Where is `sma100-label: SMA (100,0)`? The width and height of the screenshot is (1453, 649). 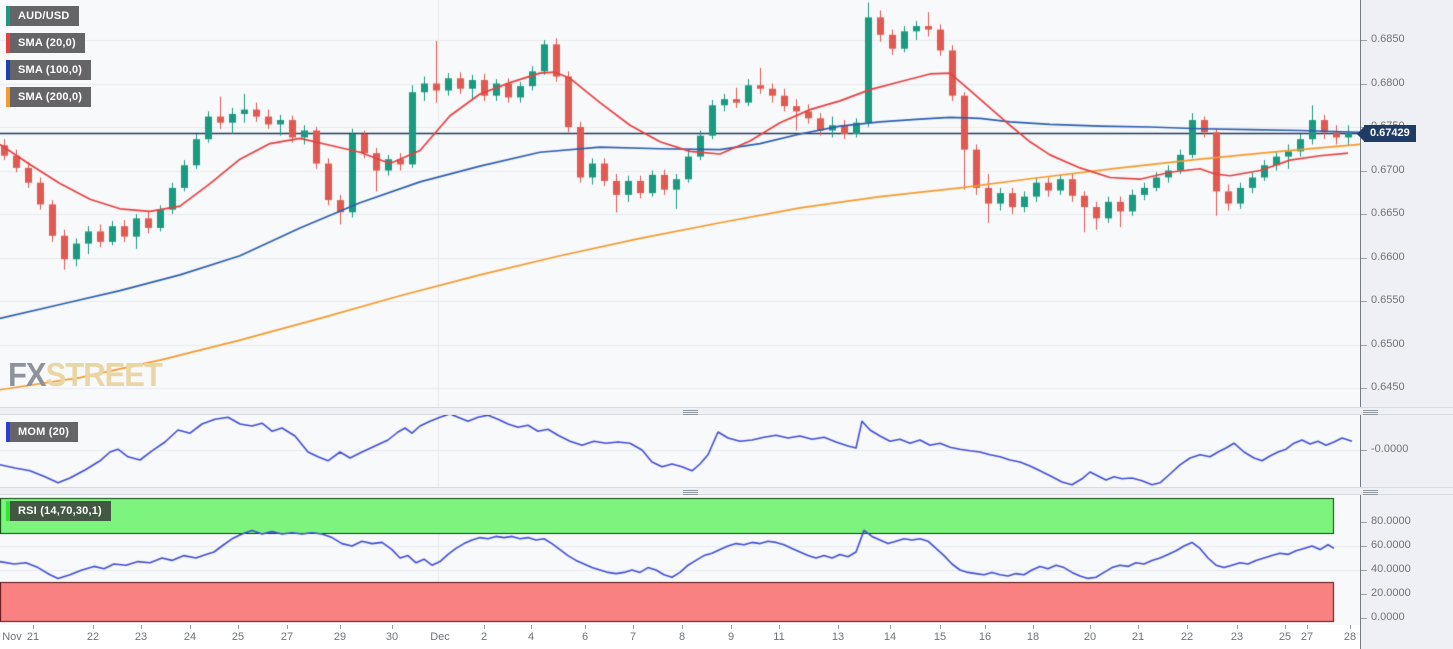 sma100-label: SMA (100,0) is located at coordinates (50, 70).